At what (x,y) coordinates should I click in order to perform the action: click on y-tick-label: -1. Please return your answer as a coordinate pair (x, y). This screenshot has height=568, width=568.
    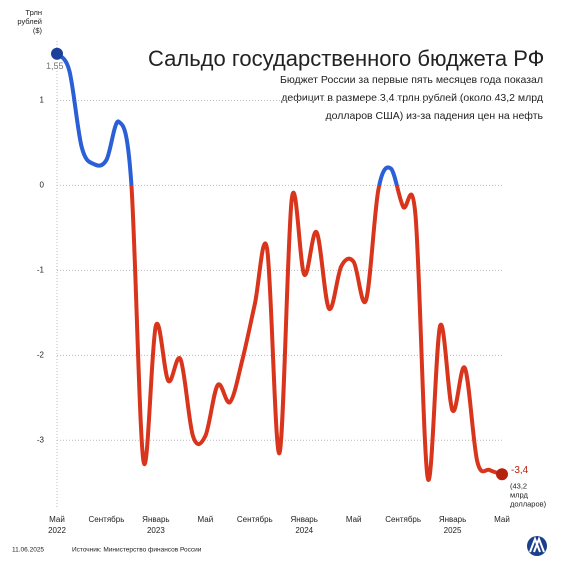
    Looking at the image, I should click on (41, 269).